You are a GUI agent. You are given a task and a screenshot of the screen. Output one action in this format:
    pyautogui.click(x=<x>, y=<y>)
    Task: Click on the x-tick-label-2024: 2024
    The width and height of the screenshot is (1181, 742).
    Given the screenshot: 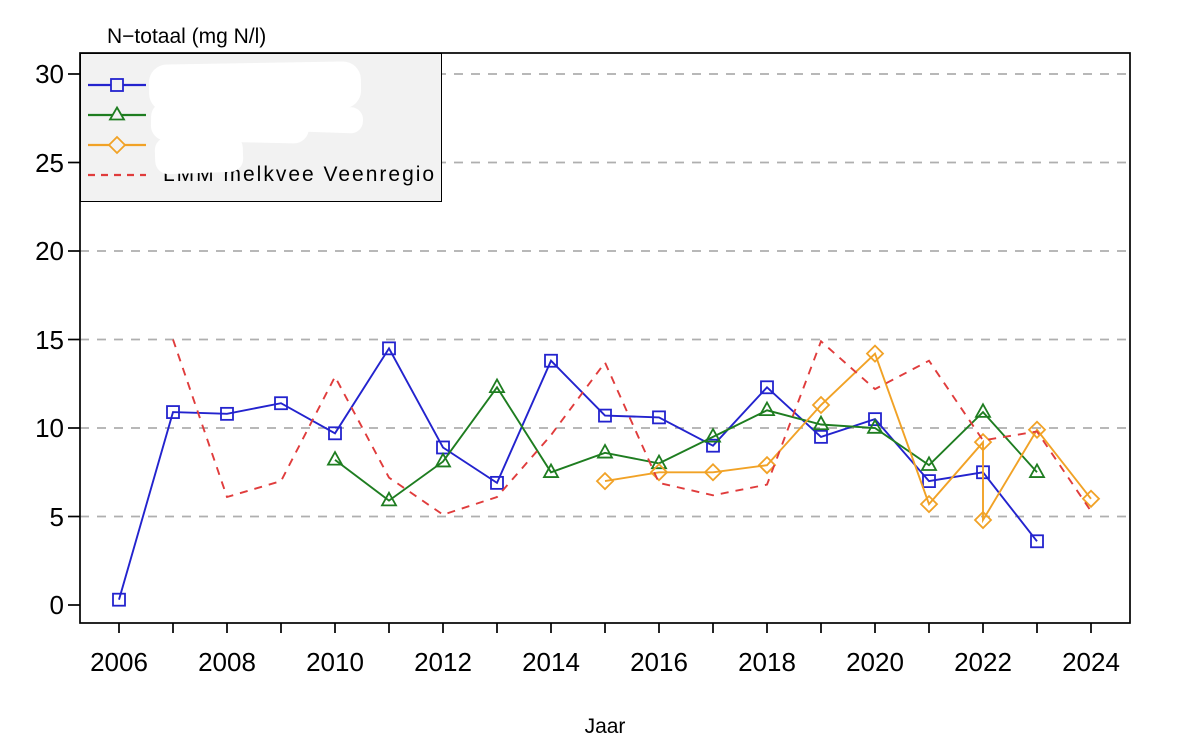 What is the action you would take?
    pyautogui.click(x=1091, y=662)
    